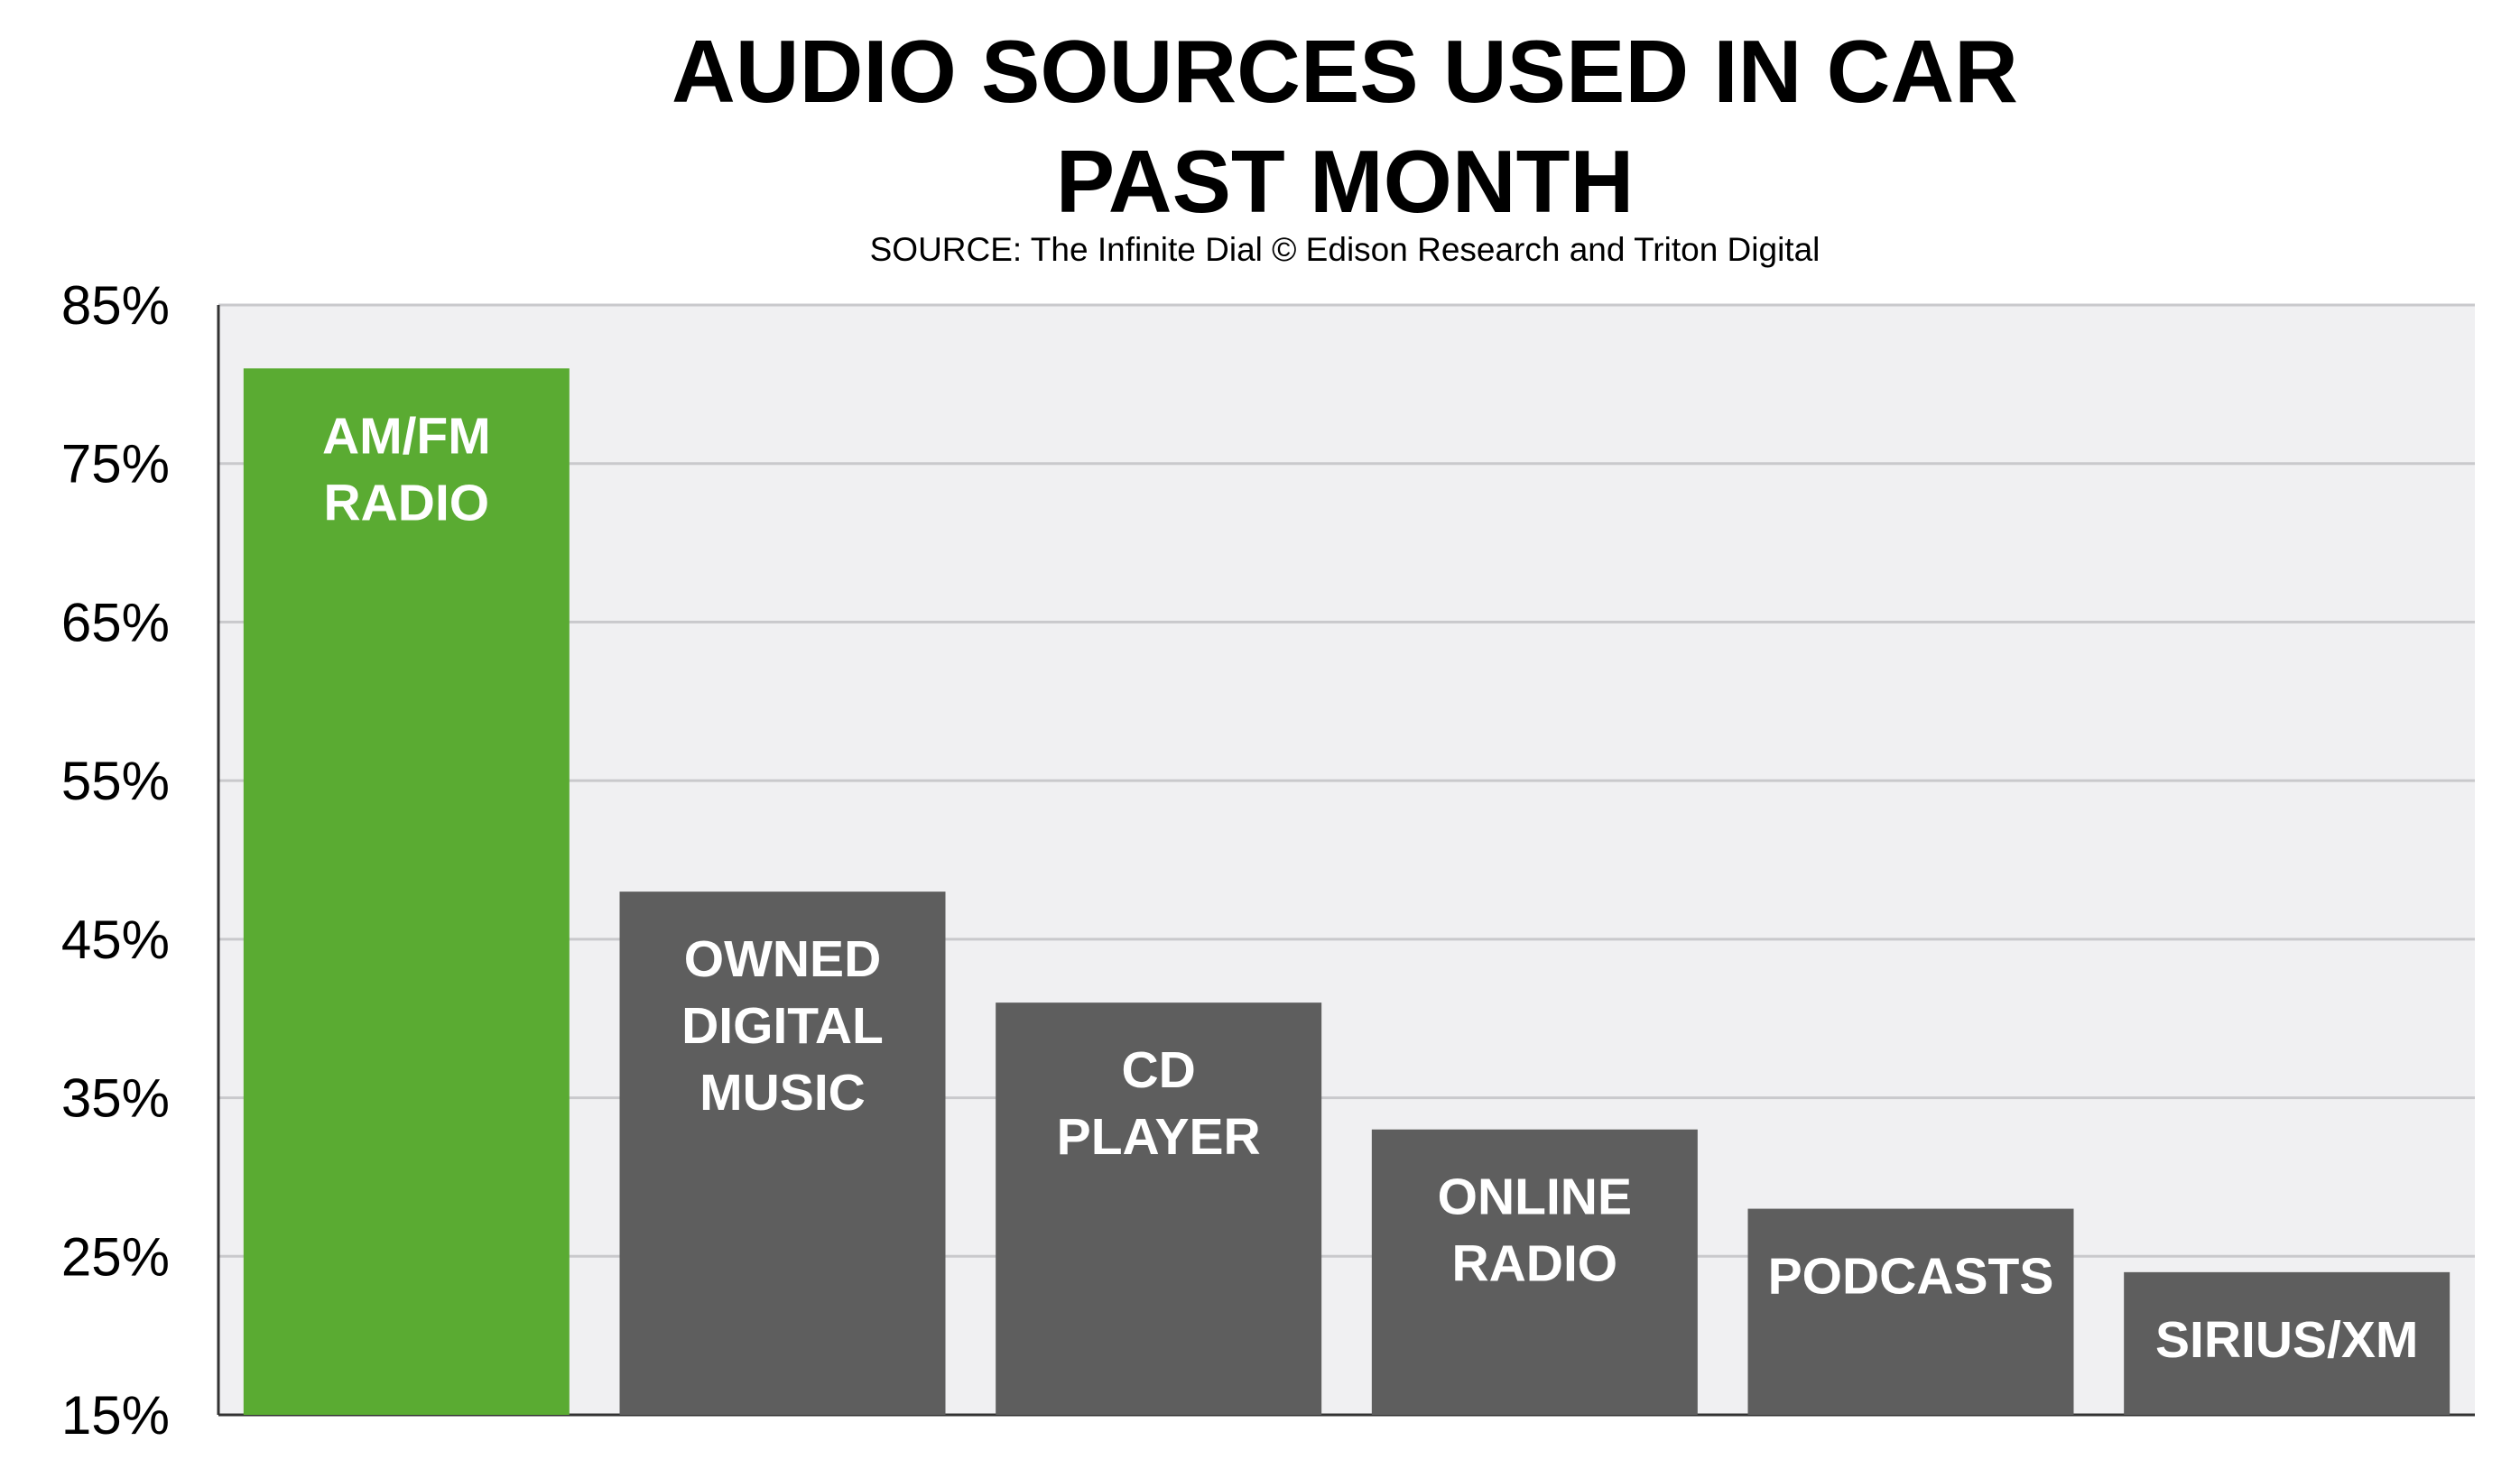  Describe the element at coordinates (115, 305) in the screenshot. I see `y-tick-label: 85%` at that location.